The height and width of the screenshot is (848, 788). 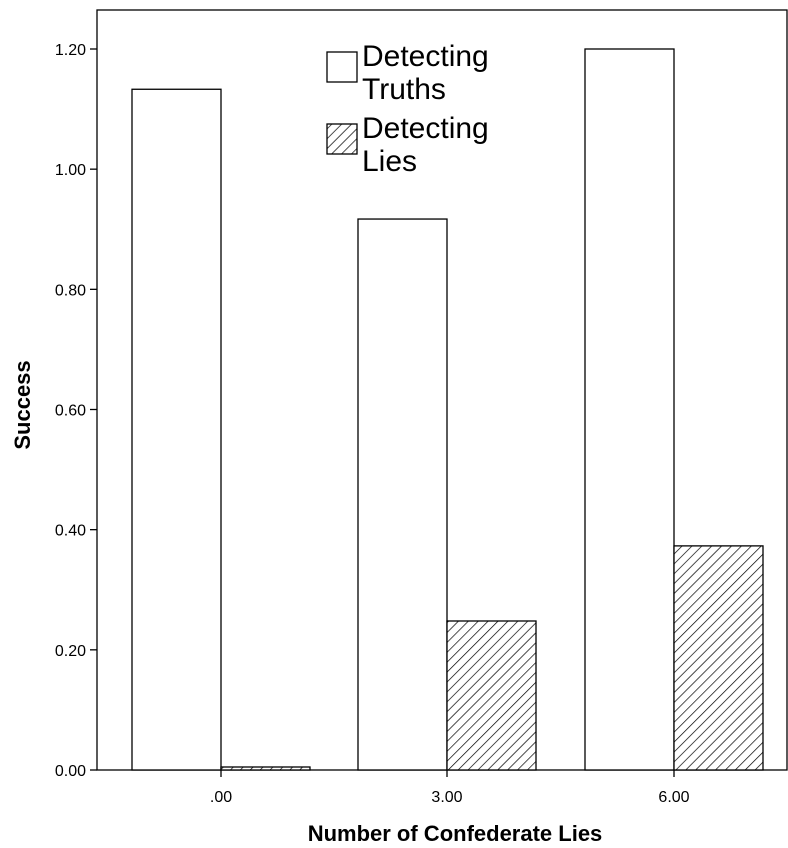 What do you see at coordinates (455, 833) in the screenshot?
I see `x-axis-title: Number of Confederate Lies` at bounding box center [455, 833].